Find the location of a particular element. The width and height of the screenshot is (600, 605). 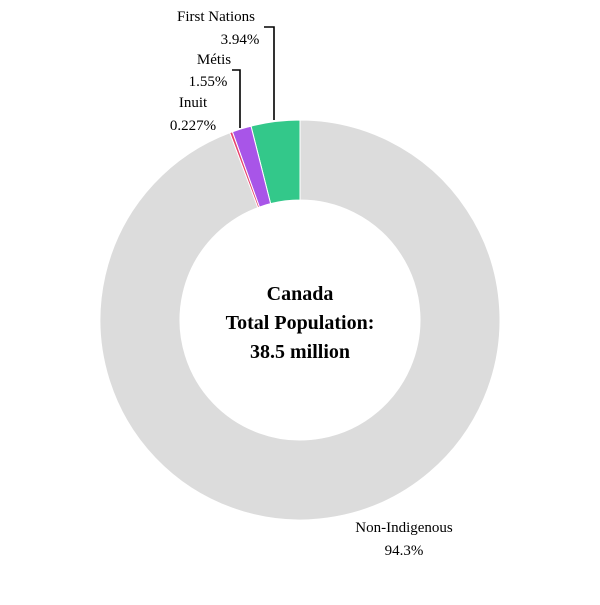

leader-line-metis is located at coordinates (236, 98).